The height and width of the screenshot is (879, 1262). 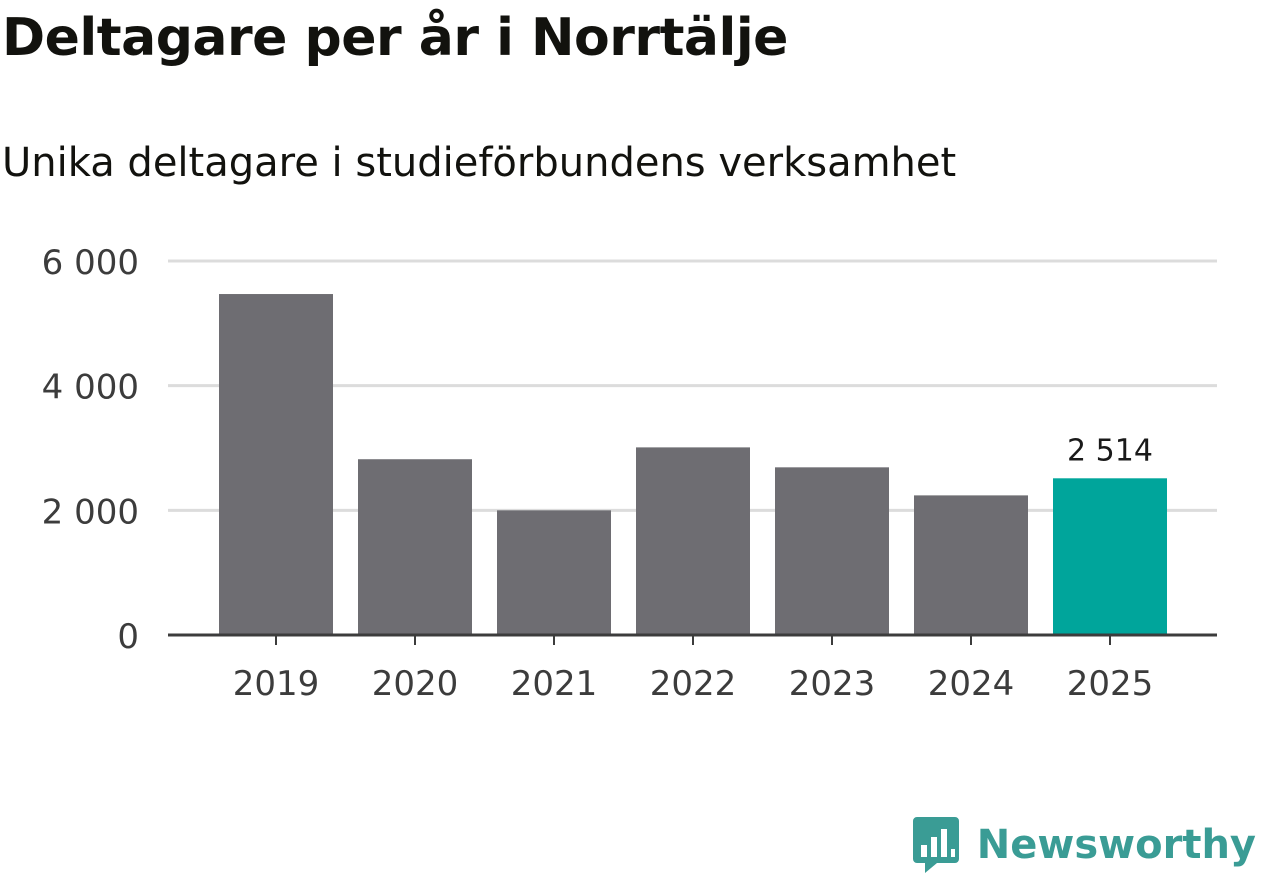 I want to click on data-labels: 2 514, so click(x=1110, y=450).